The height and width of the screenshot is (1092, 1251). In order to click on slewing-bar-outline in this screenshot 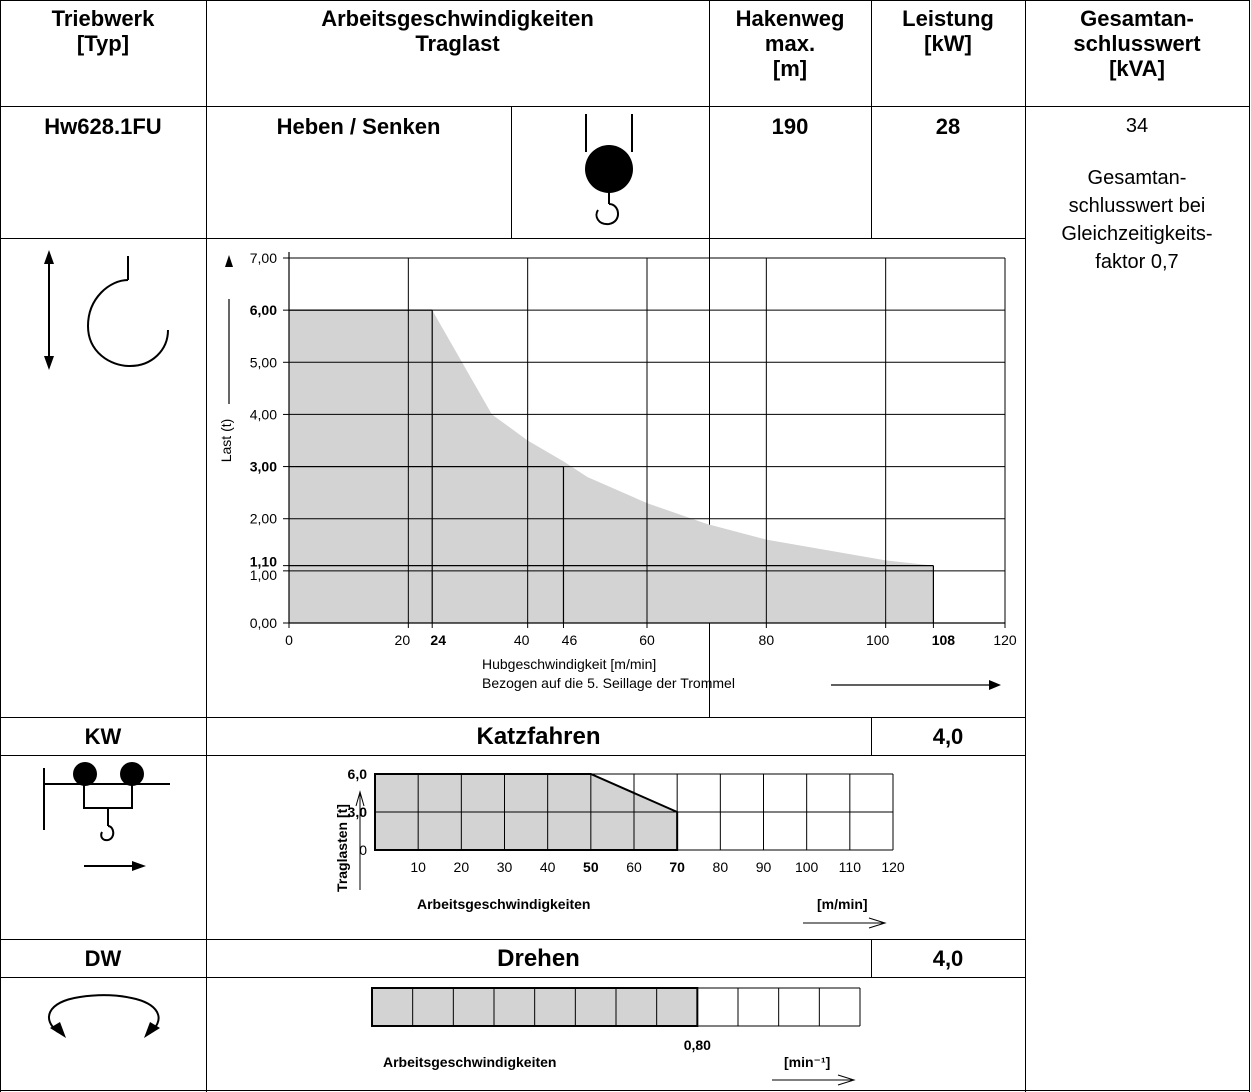, I will do `click(535, 1007)`.